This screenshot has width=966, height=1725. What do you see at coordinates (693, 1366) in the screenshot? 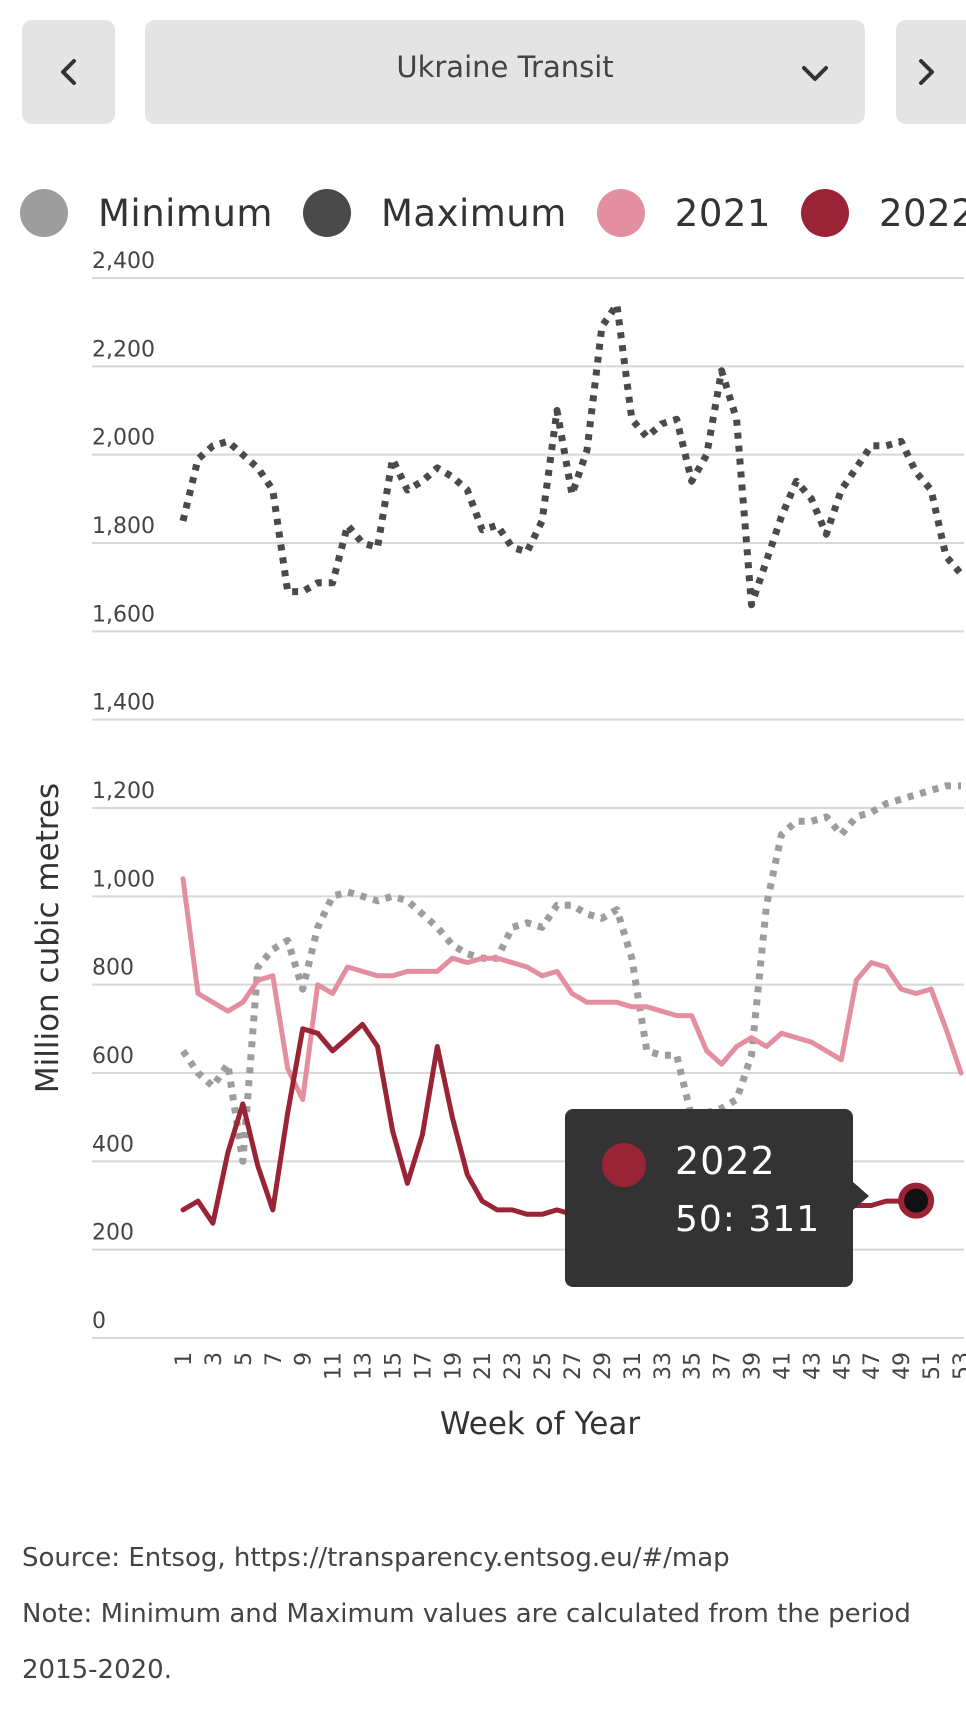
I see `x-tick-label: 35` at bounding box center [693, 1366].